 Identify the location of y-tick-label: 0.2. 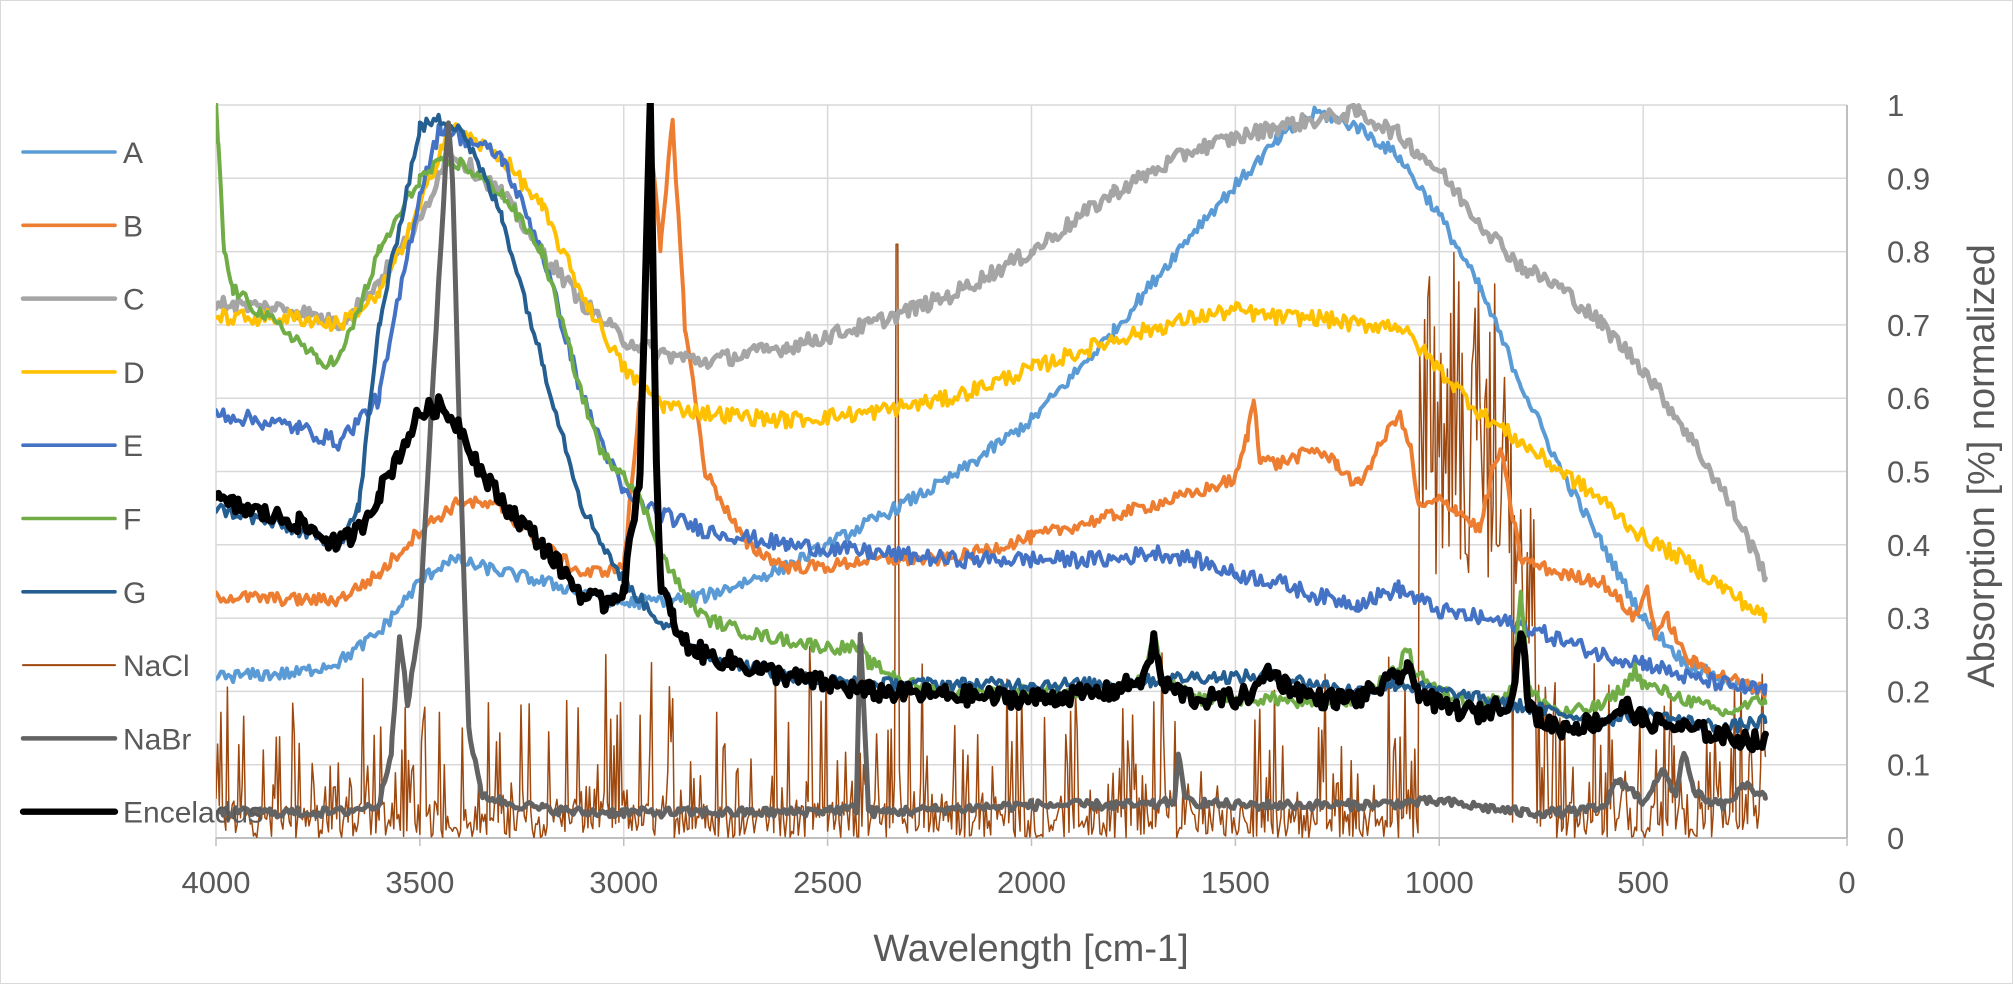
(1908, 691).